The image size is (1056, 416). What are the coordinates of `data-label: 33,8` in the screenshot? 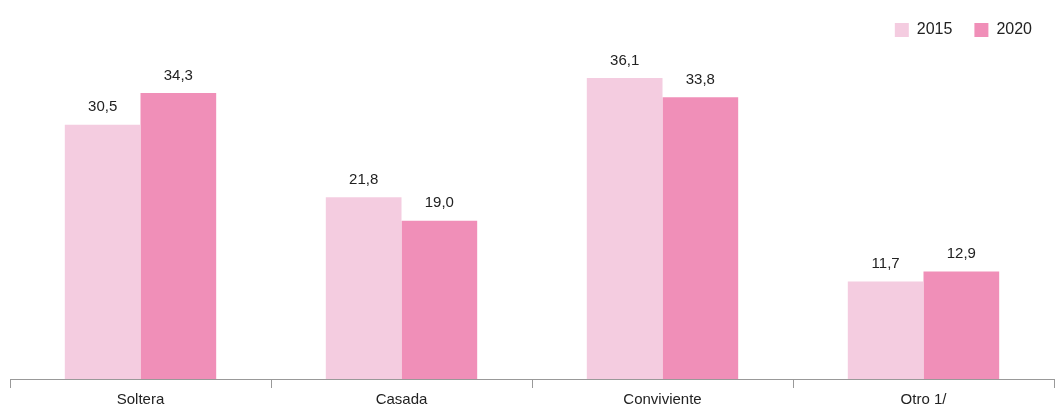 It's located at (700, 78).